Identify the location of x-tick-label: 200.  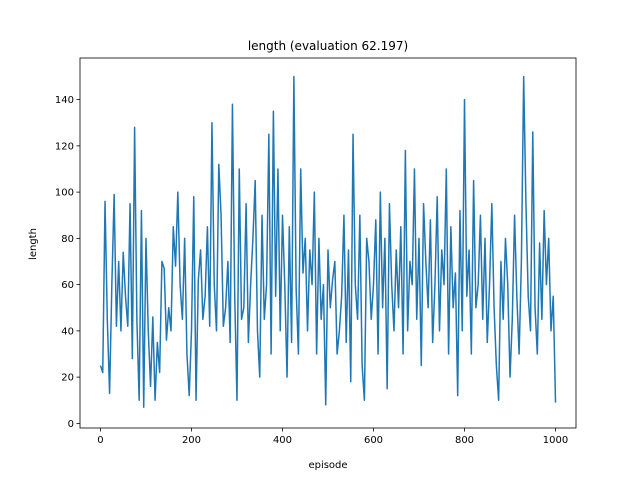
(191, 440).